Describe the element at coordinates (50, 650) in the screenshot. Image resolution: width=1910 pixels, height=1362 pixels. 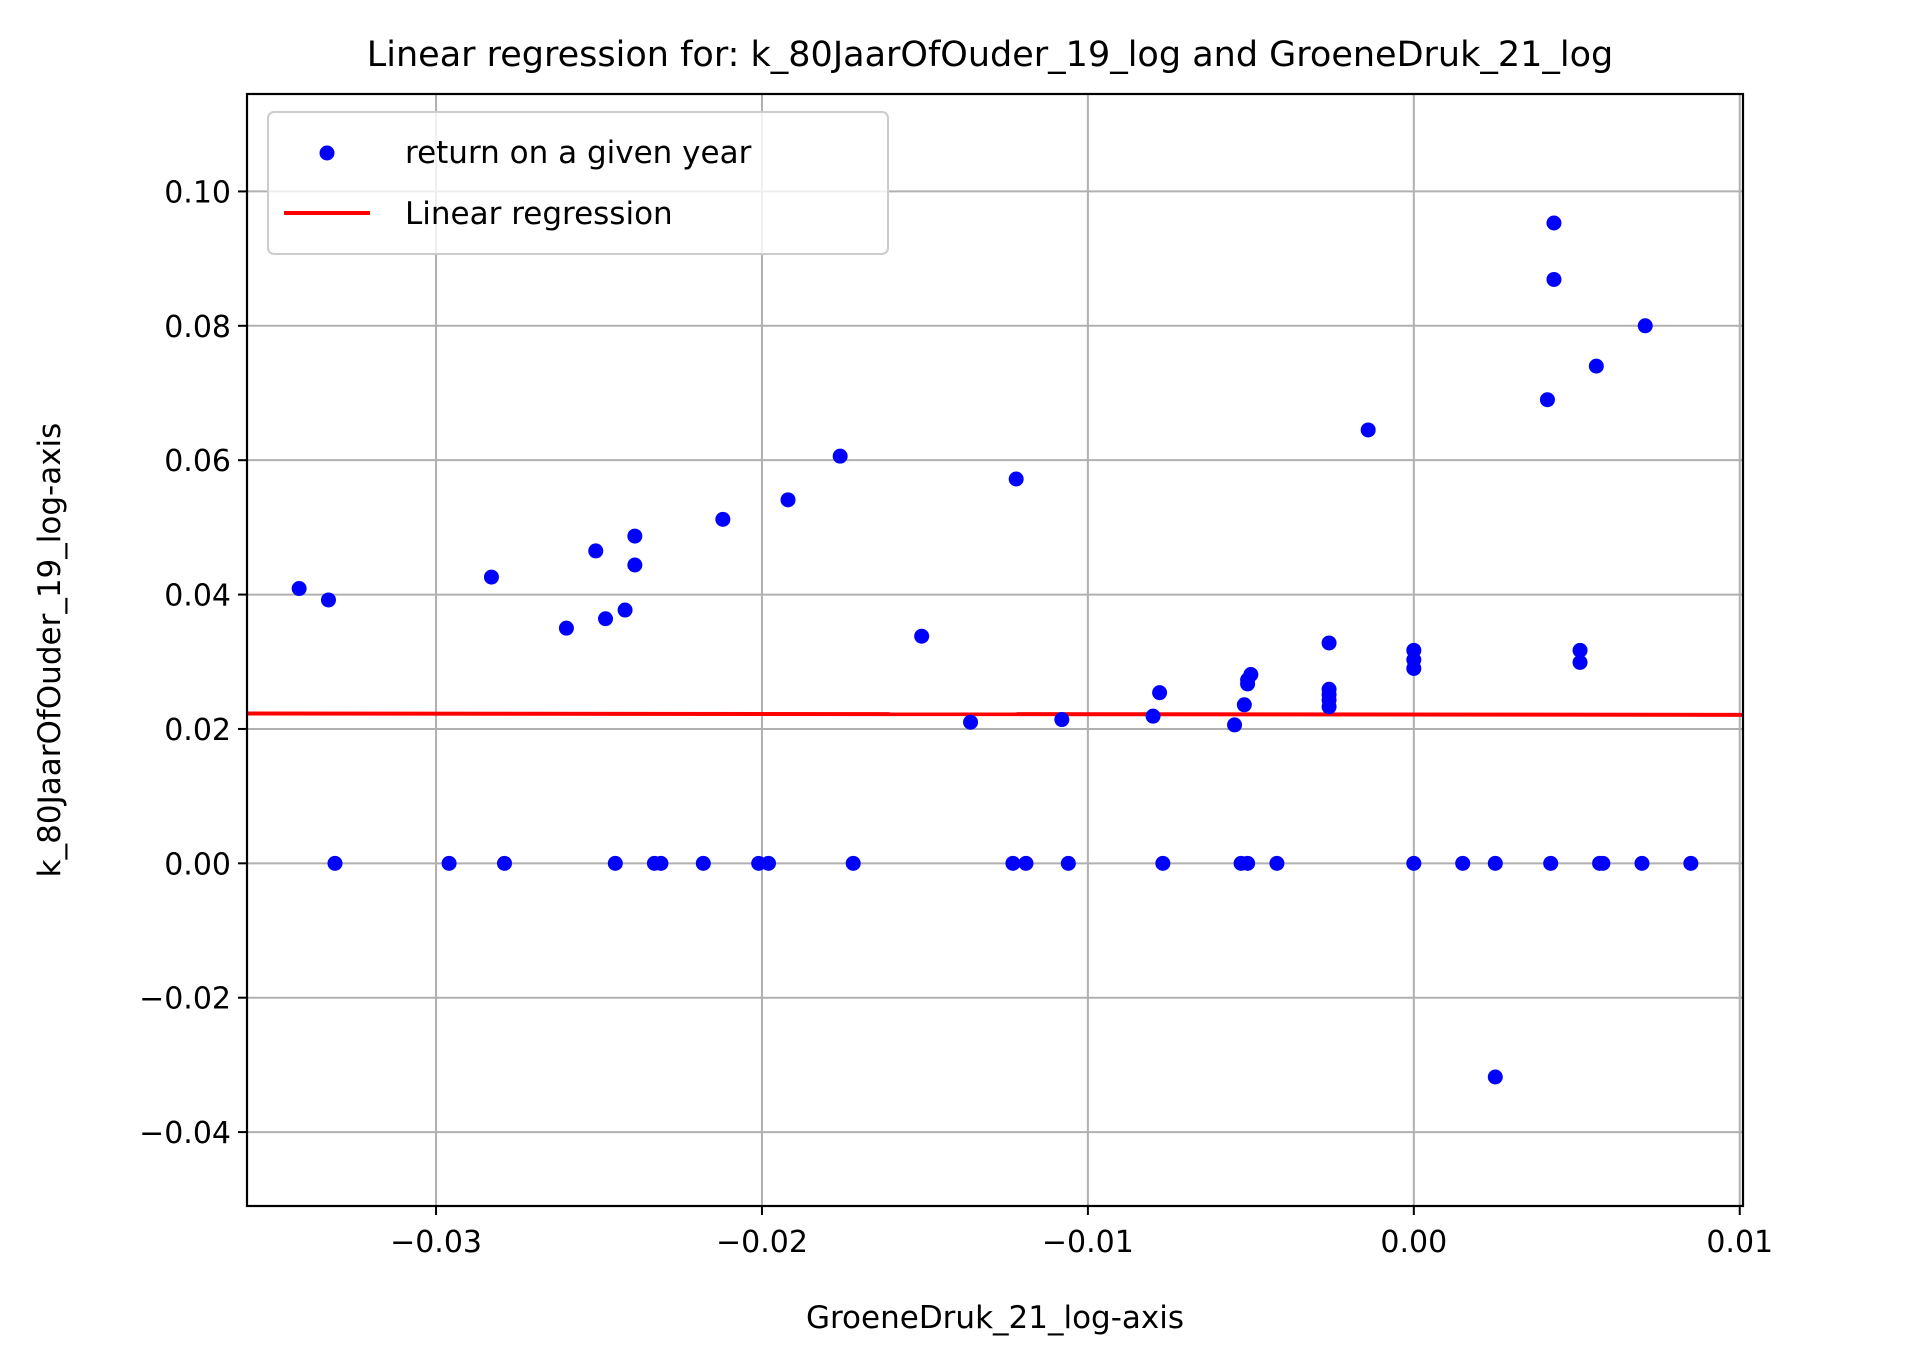
I see `y-axis-label: k_80JaarOfOuder_19_log-axis` at that location.